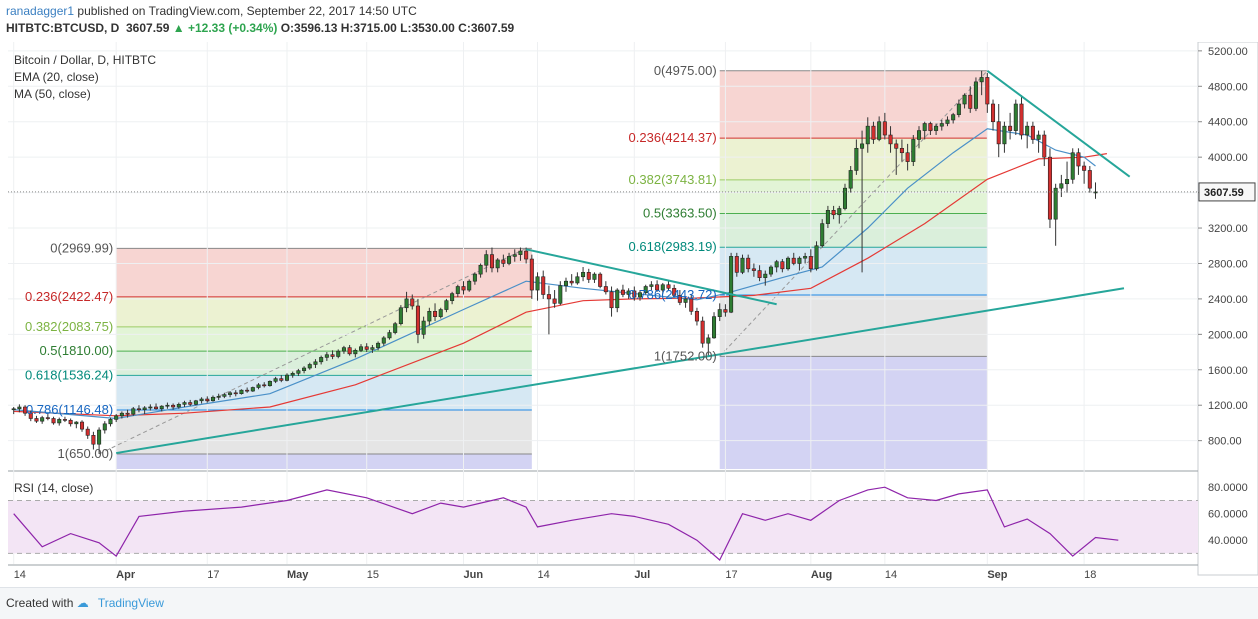 This screenshot has width=1258, height=619. I want to click on tradingview-link: TradingView, so click(130, 603).